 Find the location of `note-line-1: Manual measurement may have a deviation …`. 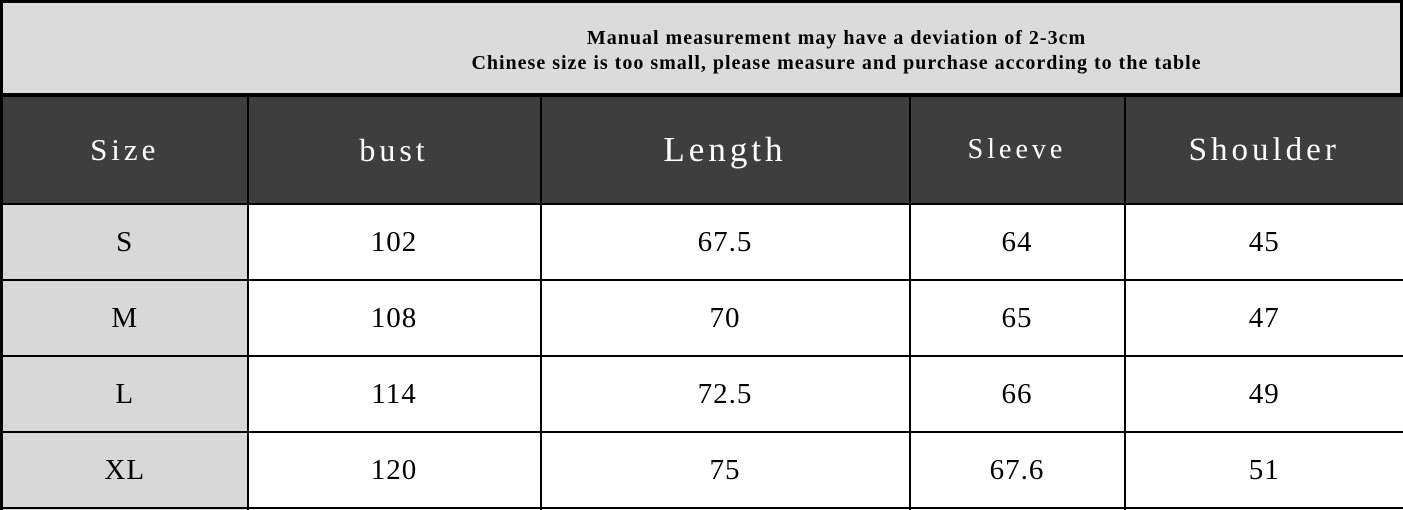

note-line-1: Manual measurement may have a deviation … is located at coordinates (836, 38).